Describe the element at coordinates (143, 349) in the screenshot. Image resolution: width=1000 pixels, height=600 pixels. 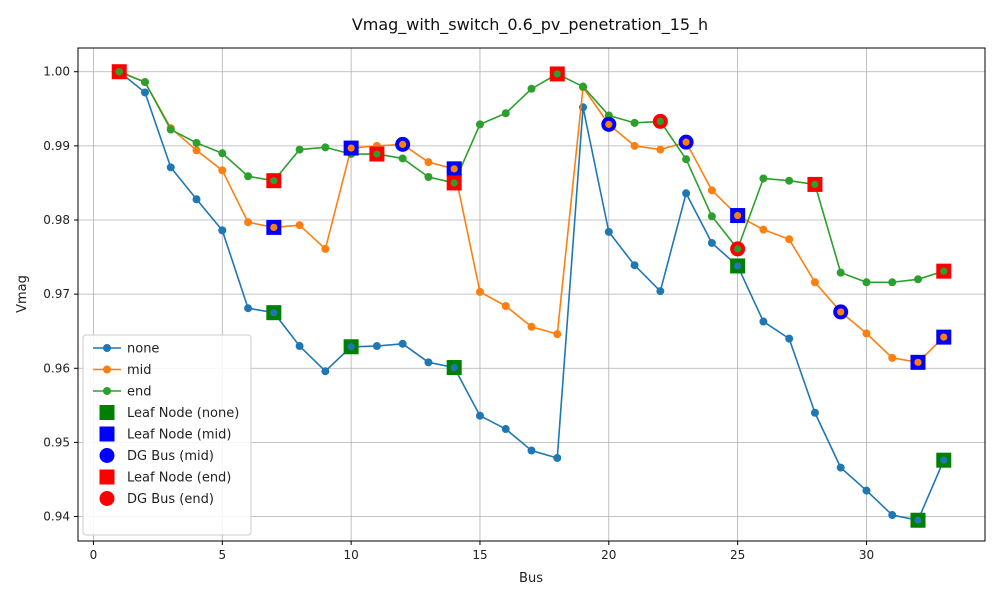
I see `legend-label-none: none` at that location.